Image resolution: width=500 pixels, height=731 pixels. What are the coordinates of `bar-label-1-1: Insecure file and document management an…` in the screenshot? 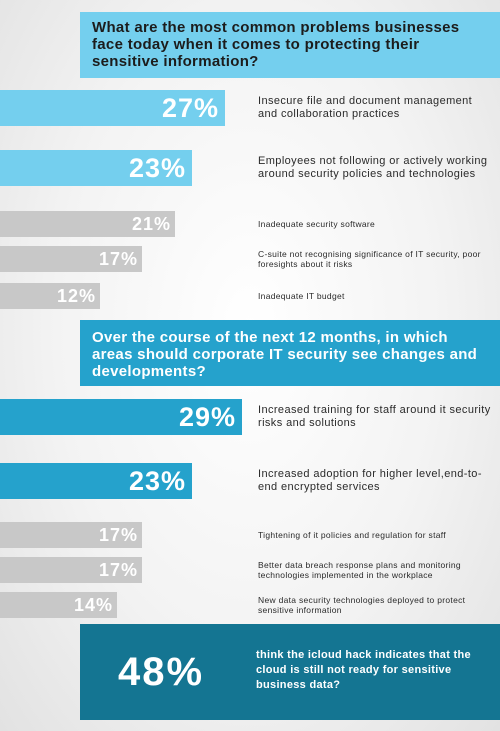 It's located at (365, 107).